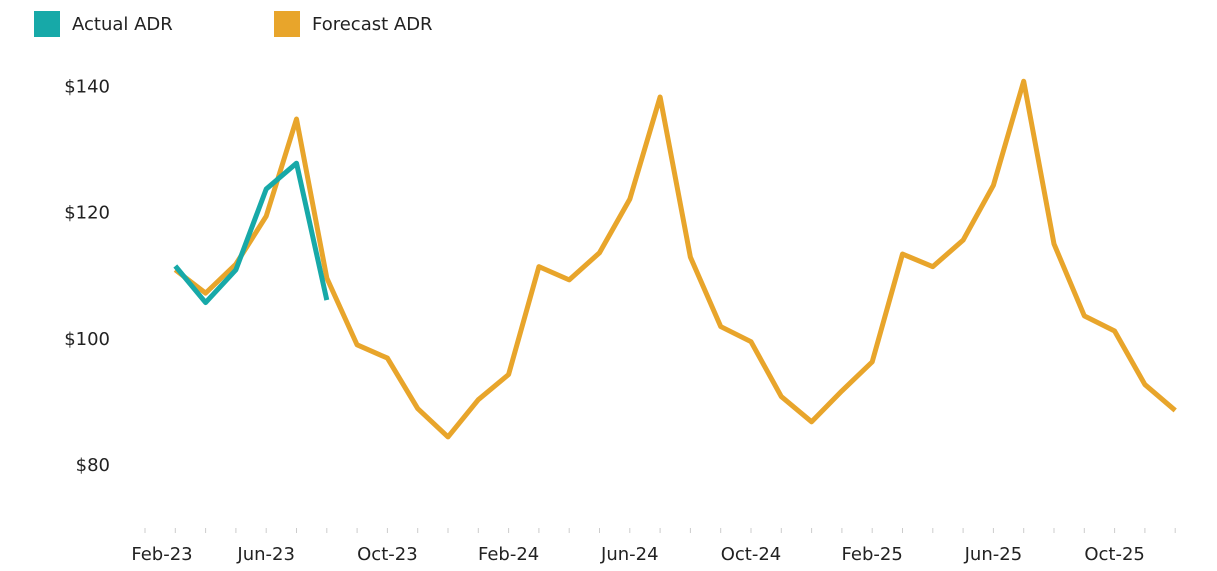 This screenshot has width=1217, height=571. What do you see at coordinates (372, 24) in the screenshot?
I see `legend-label: Forecast ADR` at bounding box center [372, 24].